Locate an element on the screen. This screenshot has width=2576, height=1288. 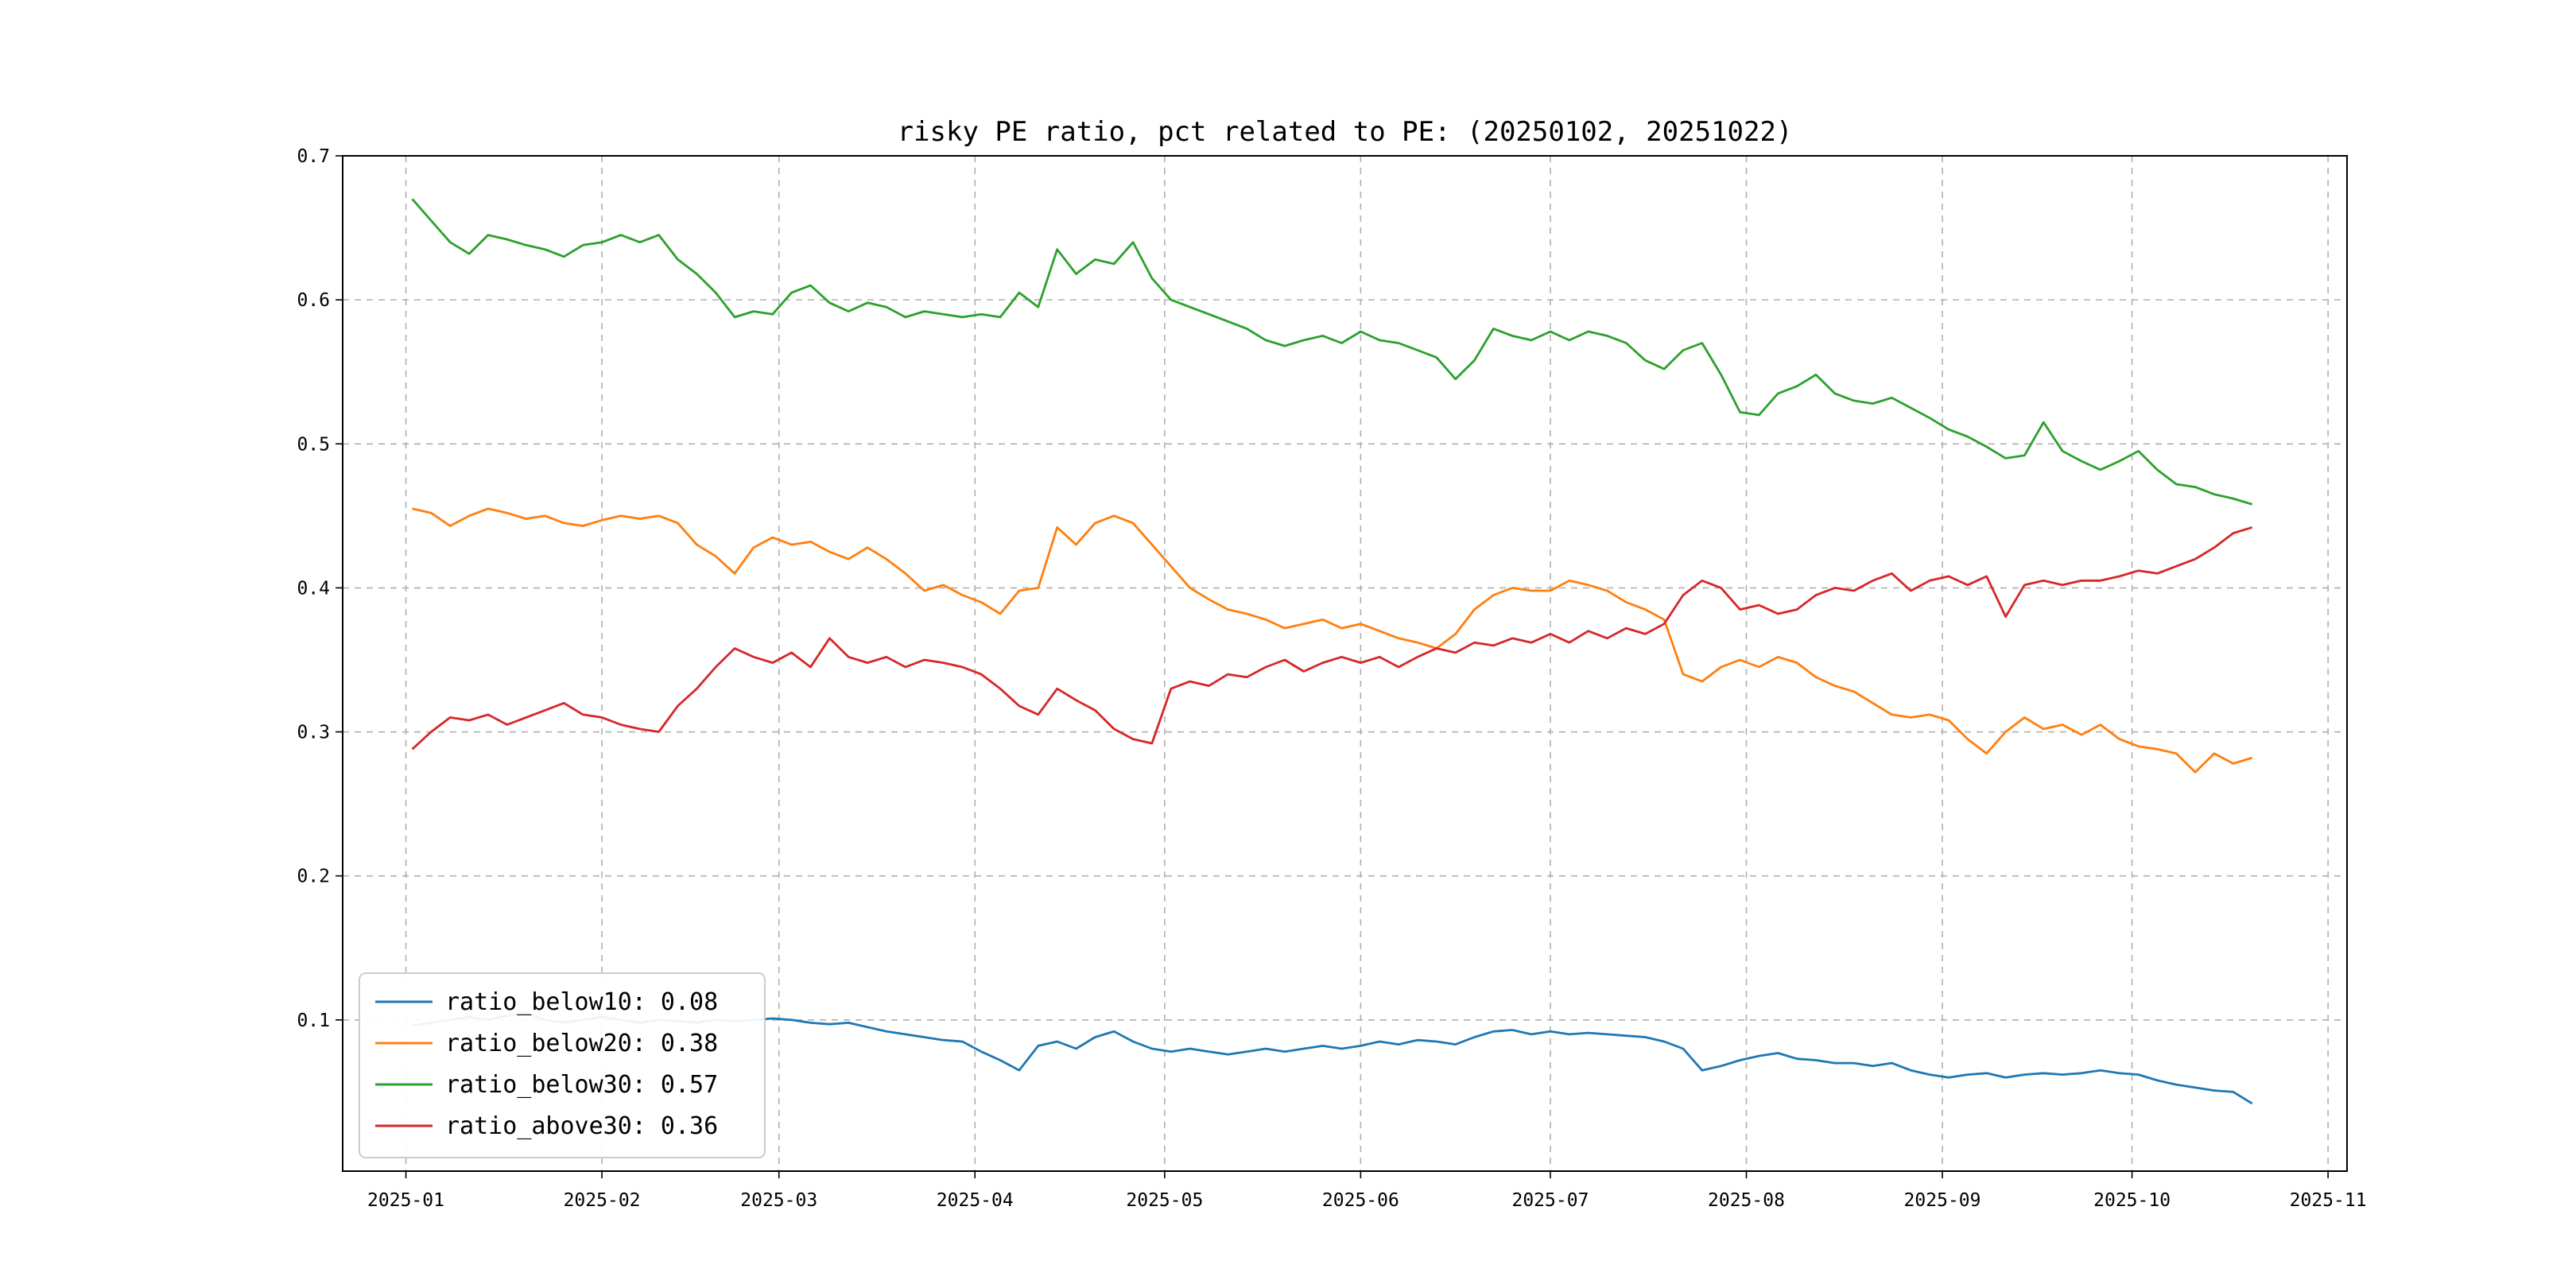
x-tick-label: 2025-03 is located at coordinates (779, 1201).